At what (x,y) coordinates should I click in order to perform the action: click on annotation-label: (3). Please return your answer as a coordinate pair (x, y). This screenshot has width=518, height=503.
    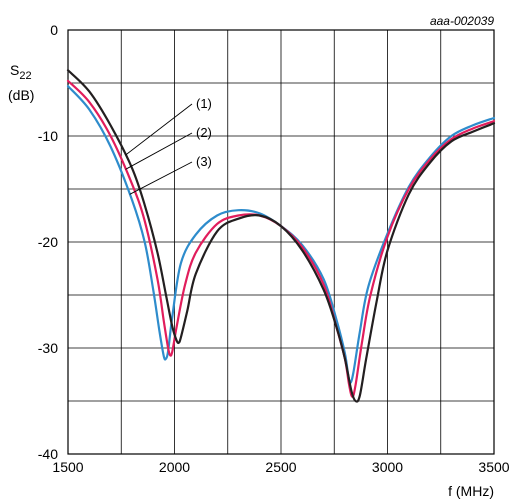
    Looking at the image, I should click on (204, 161).